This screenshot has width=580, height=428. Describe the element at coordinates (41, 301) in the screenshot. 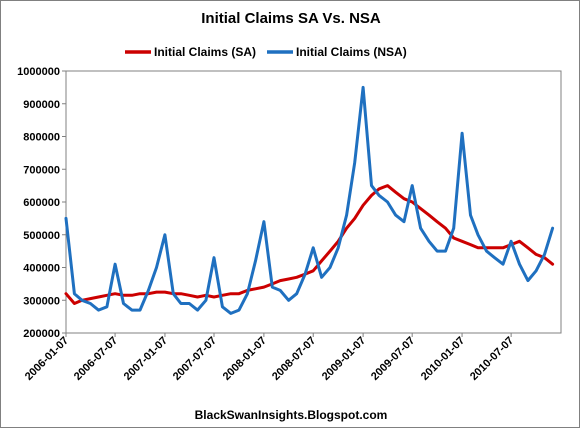

I see `y-tick-label: 300000` at that location.